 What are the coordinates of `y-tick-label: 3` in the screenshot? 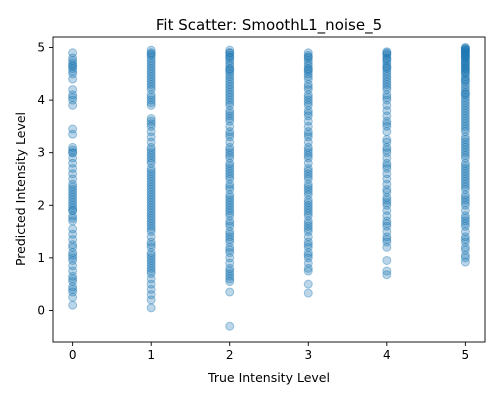 It's located at (41, 153).